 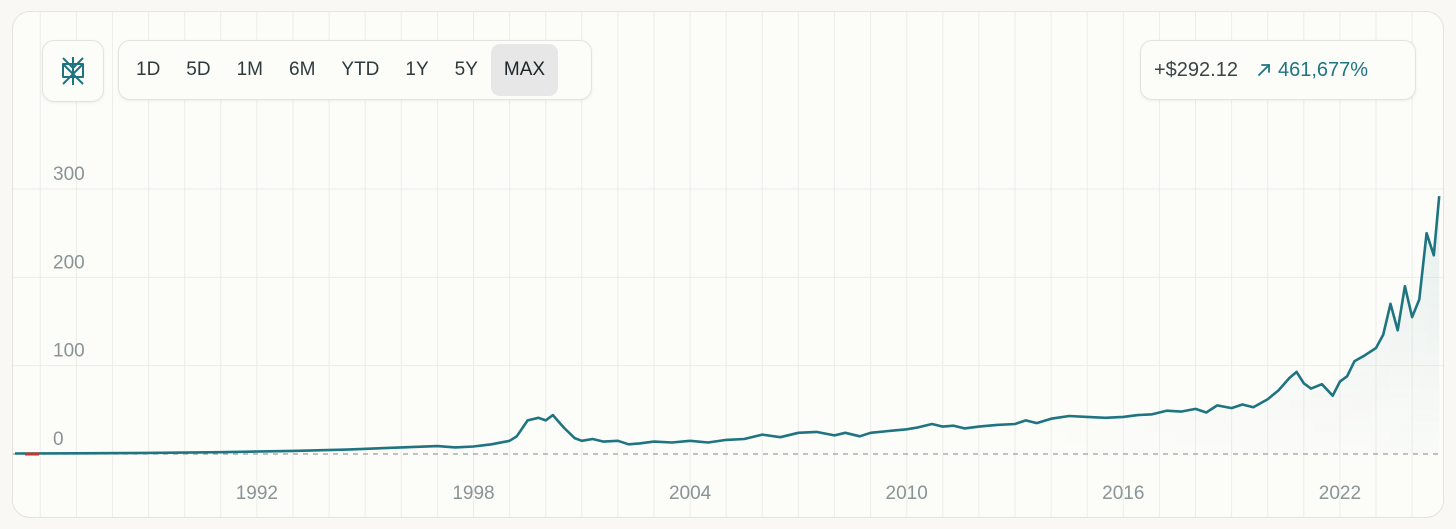 I want to click on range-1d-button: 1D, so click(x=148, y=69).